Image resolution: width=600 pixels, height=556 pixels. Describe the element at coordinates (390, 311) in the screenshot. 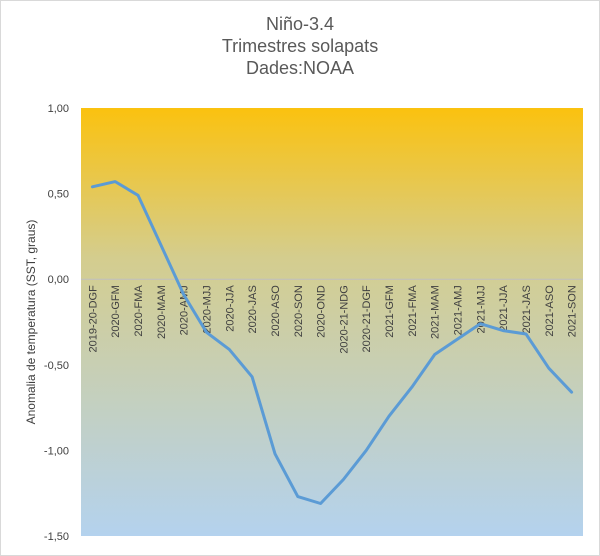

I see `x-tick-label: 2021-GFM` at that location.